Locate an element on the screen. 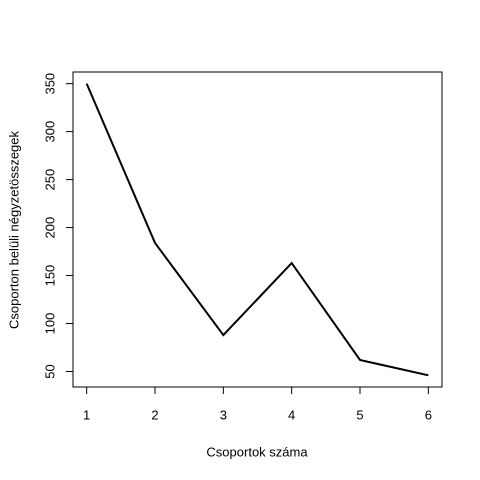  y-tick-label: 300 is located at coordinates (49, 132).